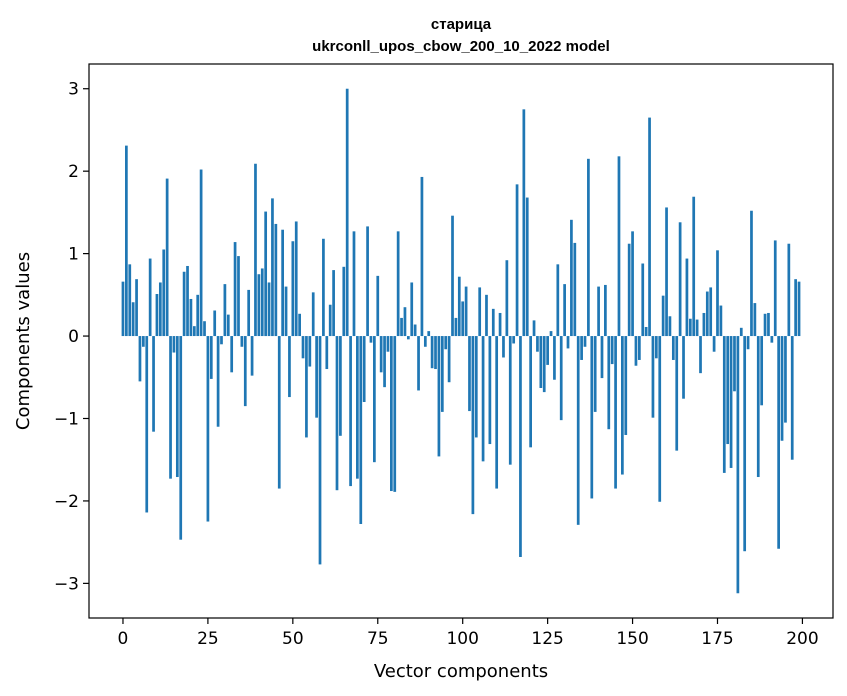  I want to click on x-tick-label: 25, so click(208, 639).